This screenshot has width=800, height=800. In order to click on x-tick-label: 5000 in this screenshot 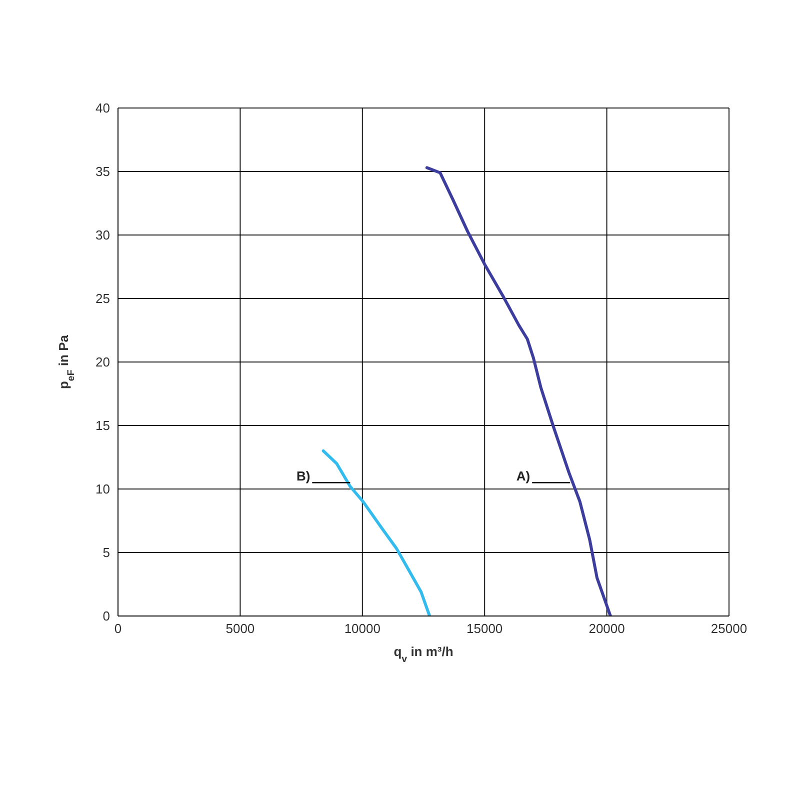, I will do `click(240, 628)`.